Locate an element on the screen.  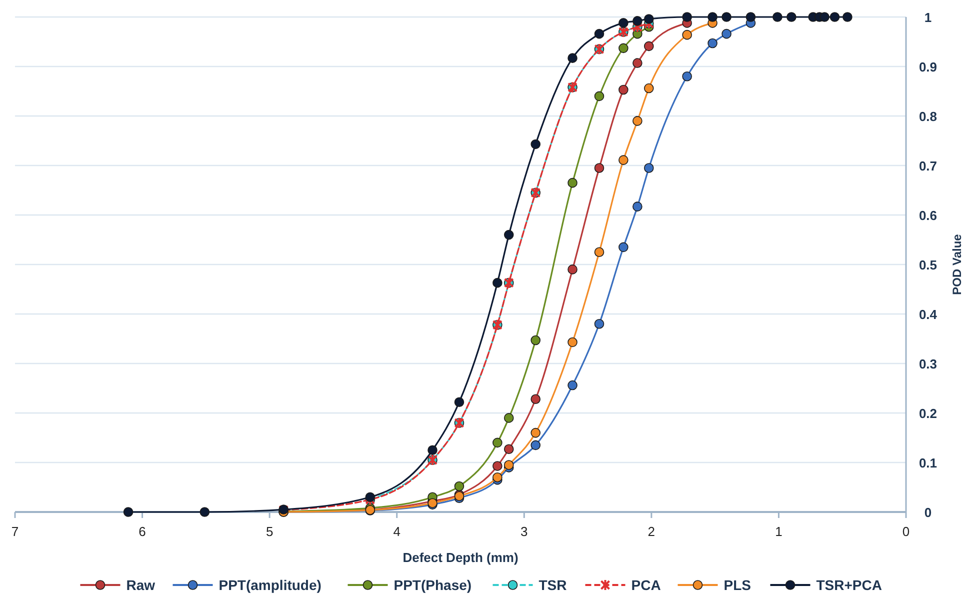
y-tick-label: 0.8 is located at coordinates (928, 116).